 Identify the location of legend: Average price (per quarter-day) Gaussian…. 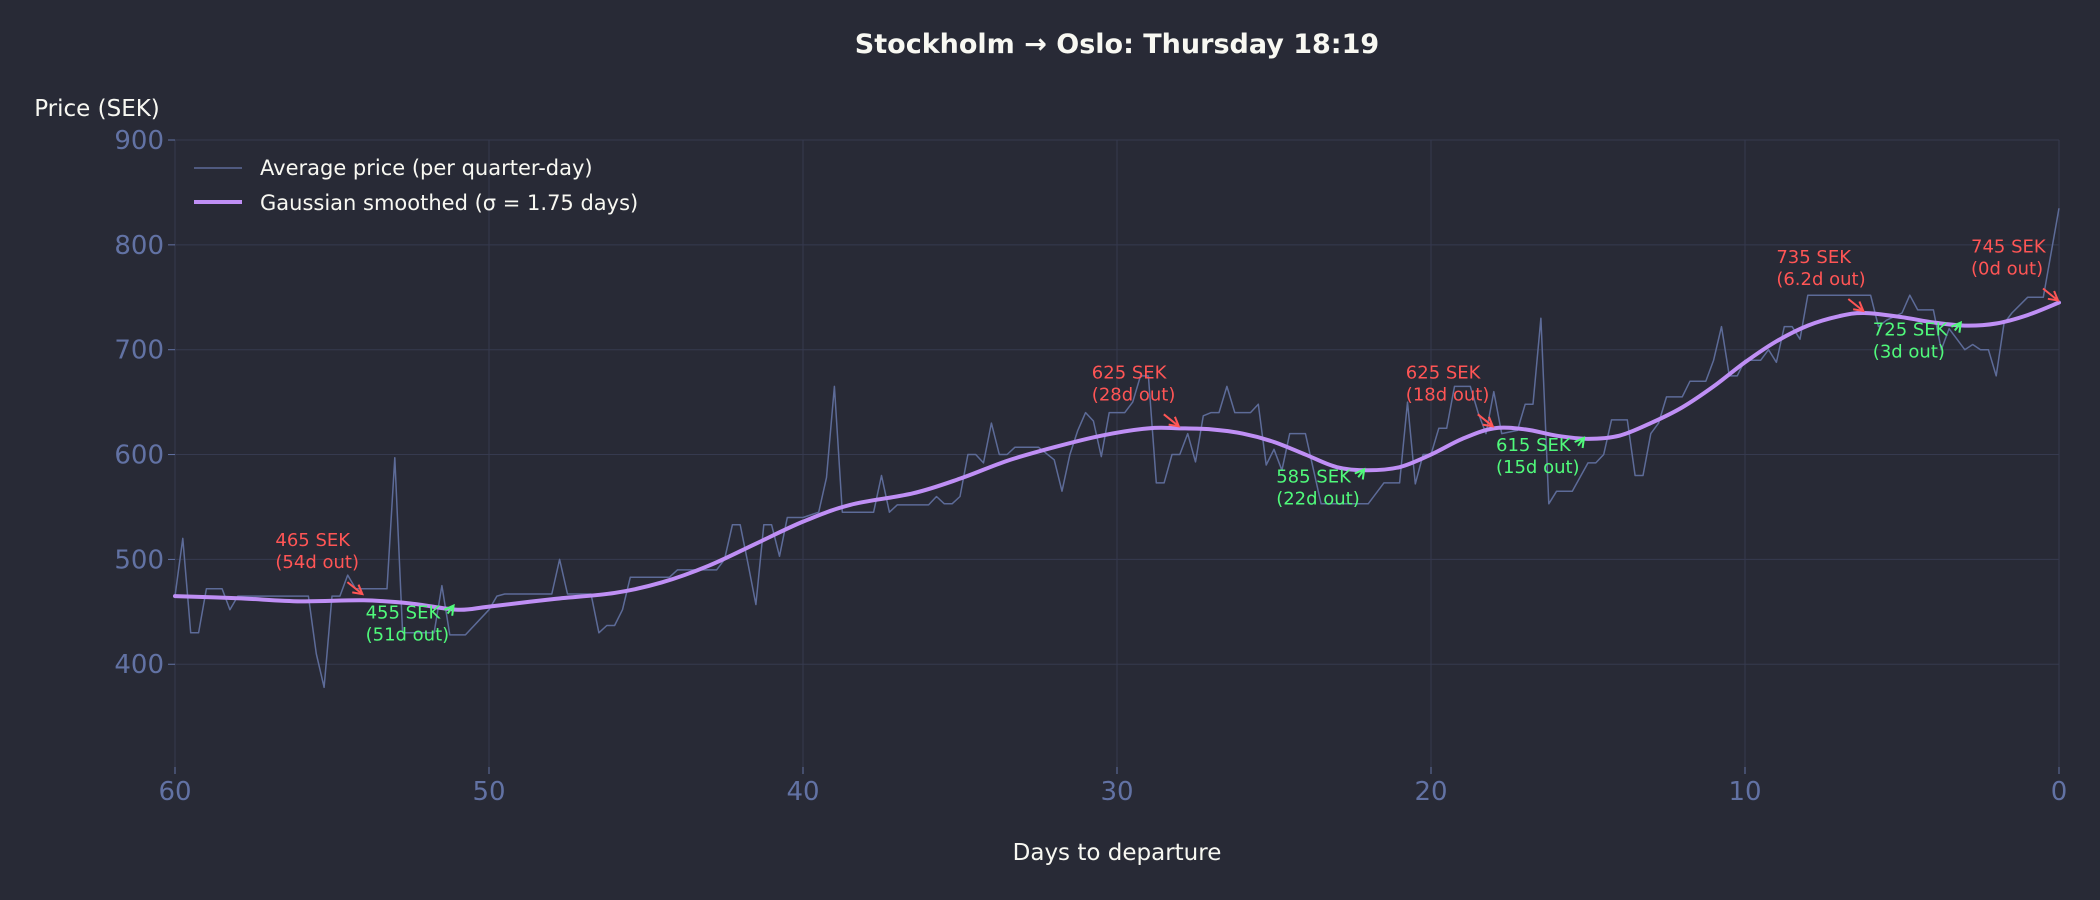
(416, 185).